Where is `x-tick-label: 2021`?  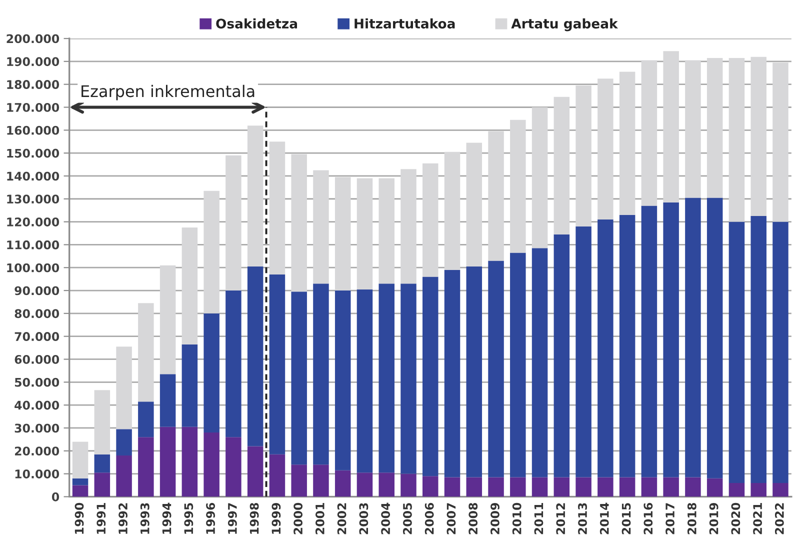 x-tick-label: 2021 is located at coordinates (757, 518).